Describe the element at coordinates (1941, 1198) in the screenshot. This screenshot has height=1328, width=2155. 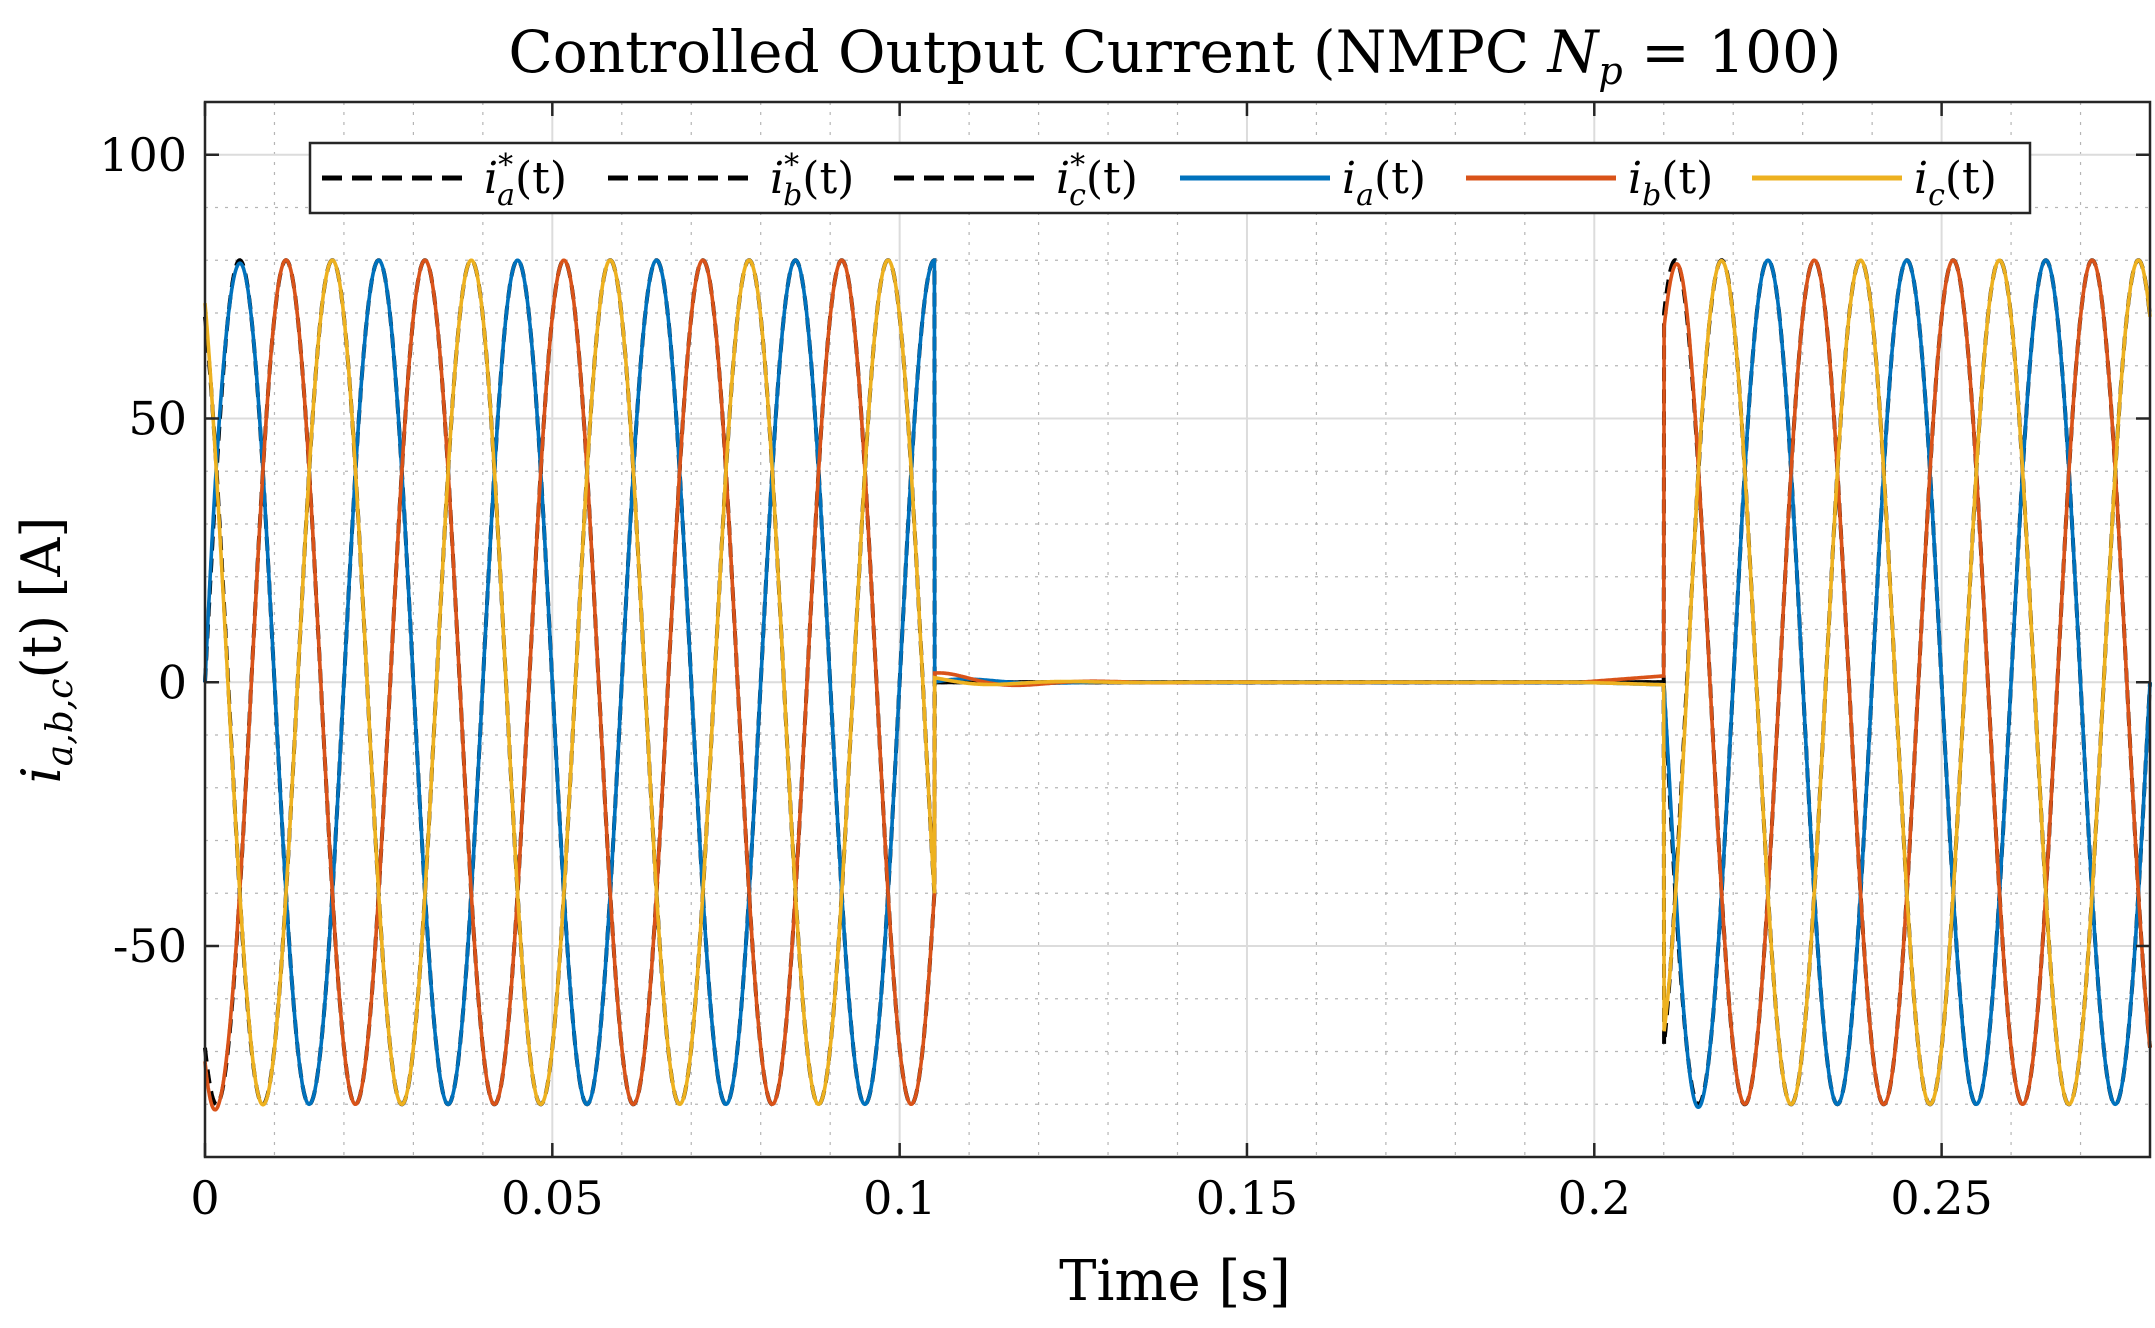
I see `x-tick-label: 0.25` at that location.